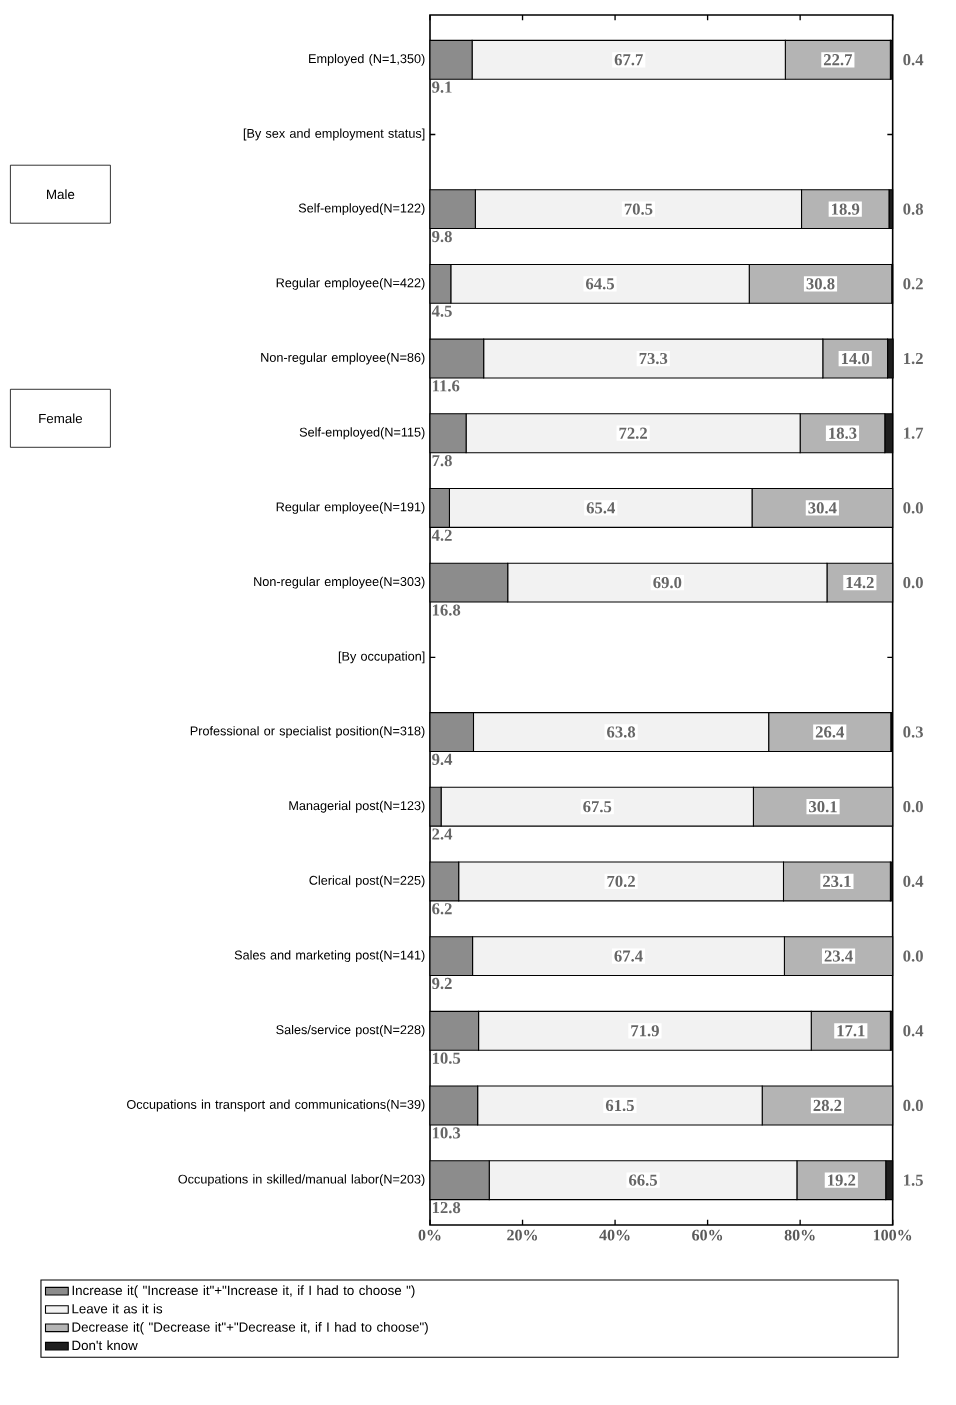 This screenshot has width=956, height=1405. Describe the element at coordinates (329, 956) in the screenshot. I see `y-tick-label: Sales and marketing post(N=141)` at that location.